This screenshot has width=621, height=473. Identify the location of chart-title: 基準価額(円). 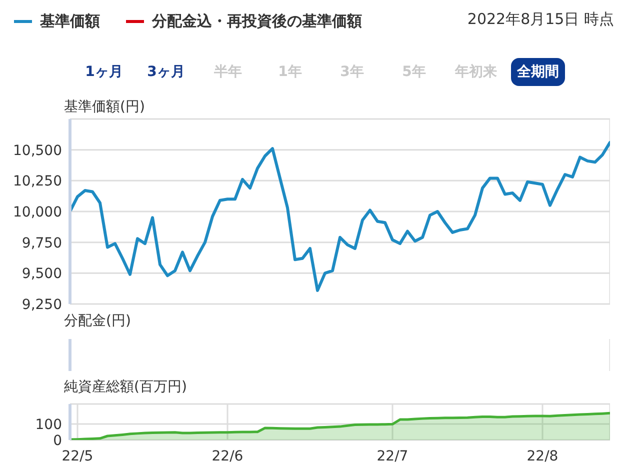
(104, 107).